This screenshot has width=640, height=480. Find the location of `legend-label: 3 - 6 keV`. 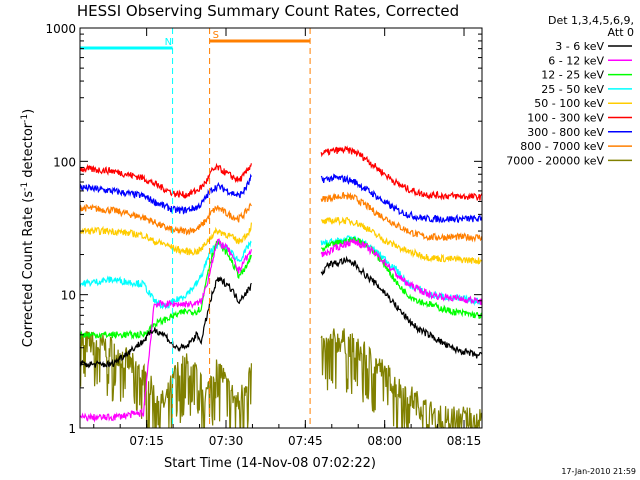

legend-label: 3 - 6 keV is located at coordinates (579, 46).